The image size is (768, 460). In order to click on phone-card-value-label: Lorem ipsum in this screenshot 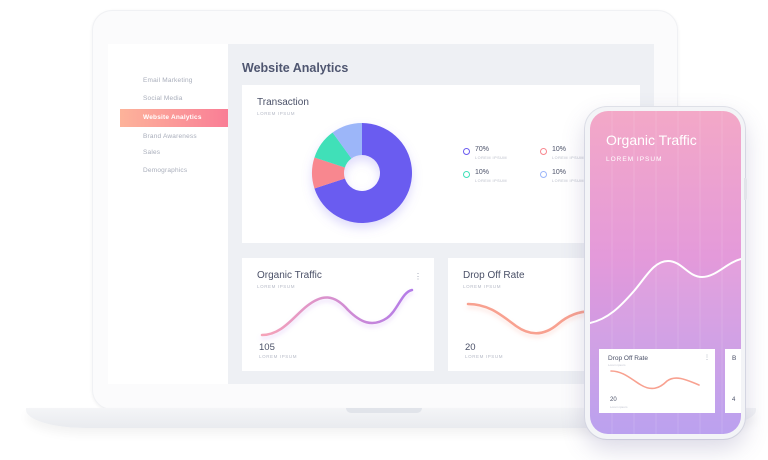, I will do `click(619, 407)`.